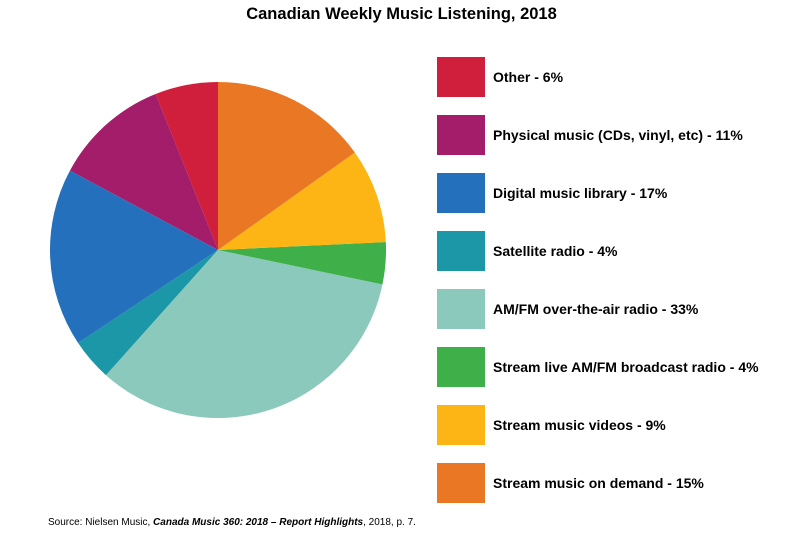 This screenshot has height=546, width=803. Describe the element at coordinates (626, 367) in the screenshot. I see `legend-label: Stream live AM/FM broadcast radio - 4%` at that location.